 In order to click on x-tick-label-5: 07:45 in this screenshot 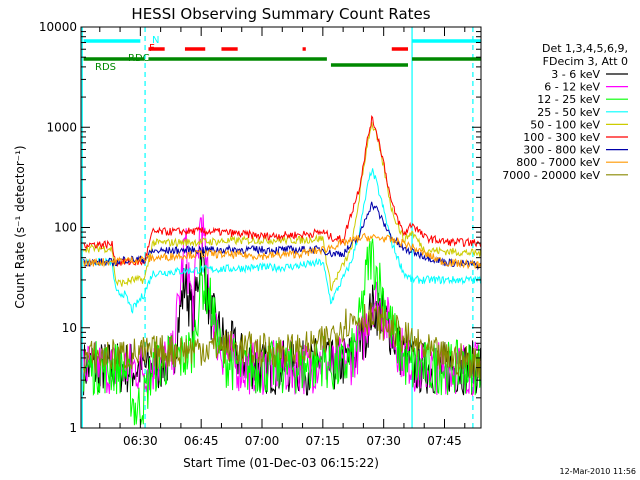, I will do `click(444, 441)`.